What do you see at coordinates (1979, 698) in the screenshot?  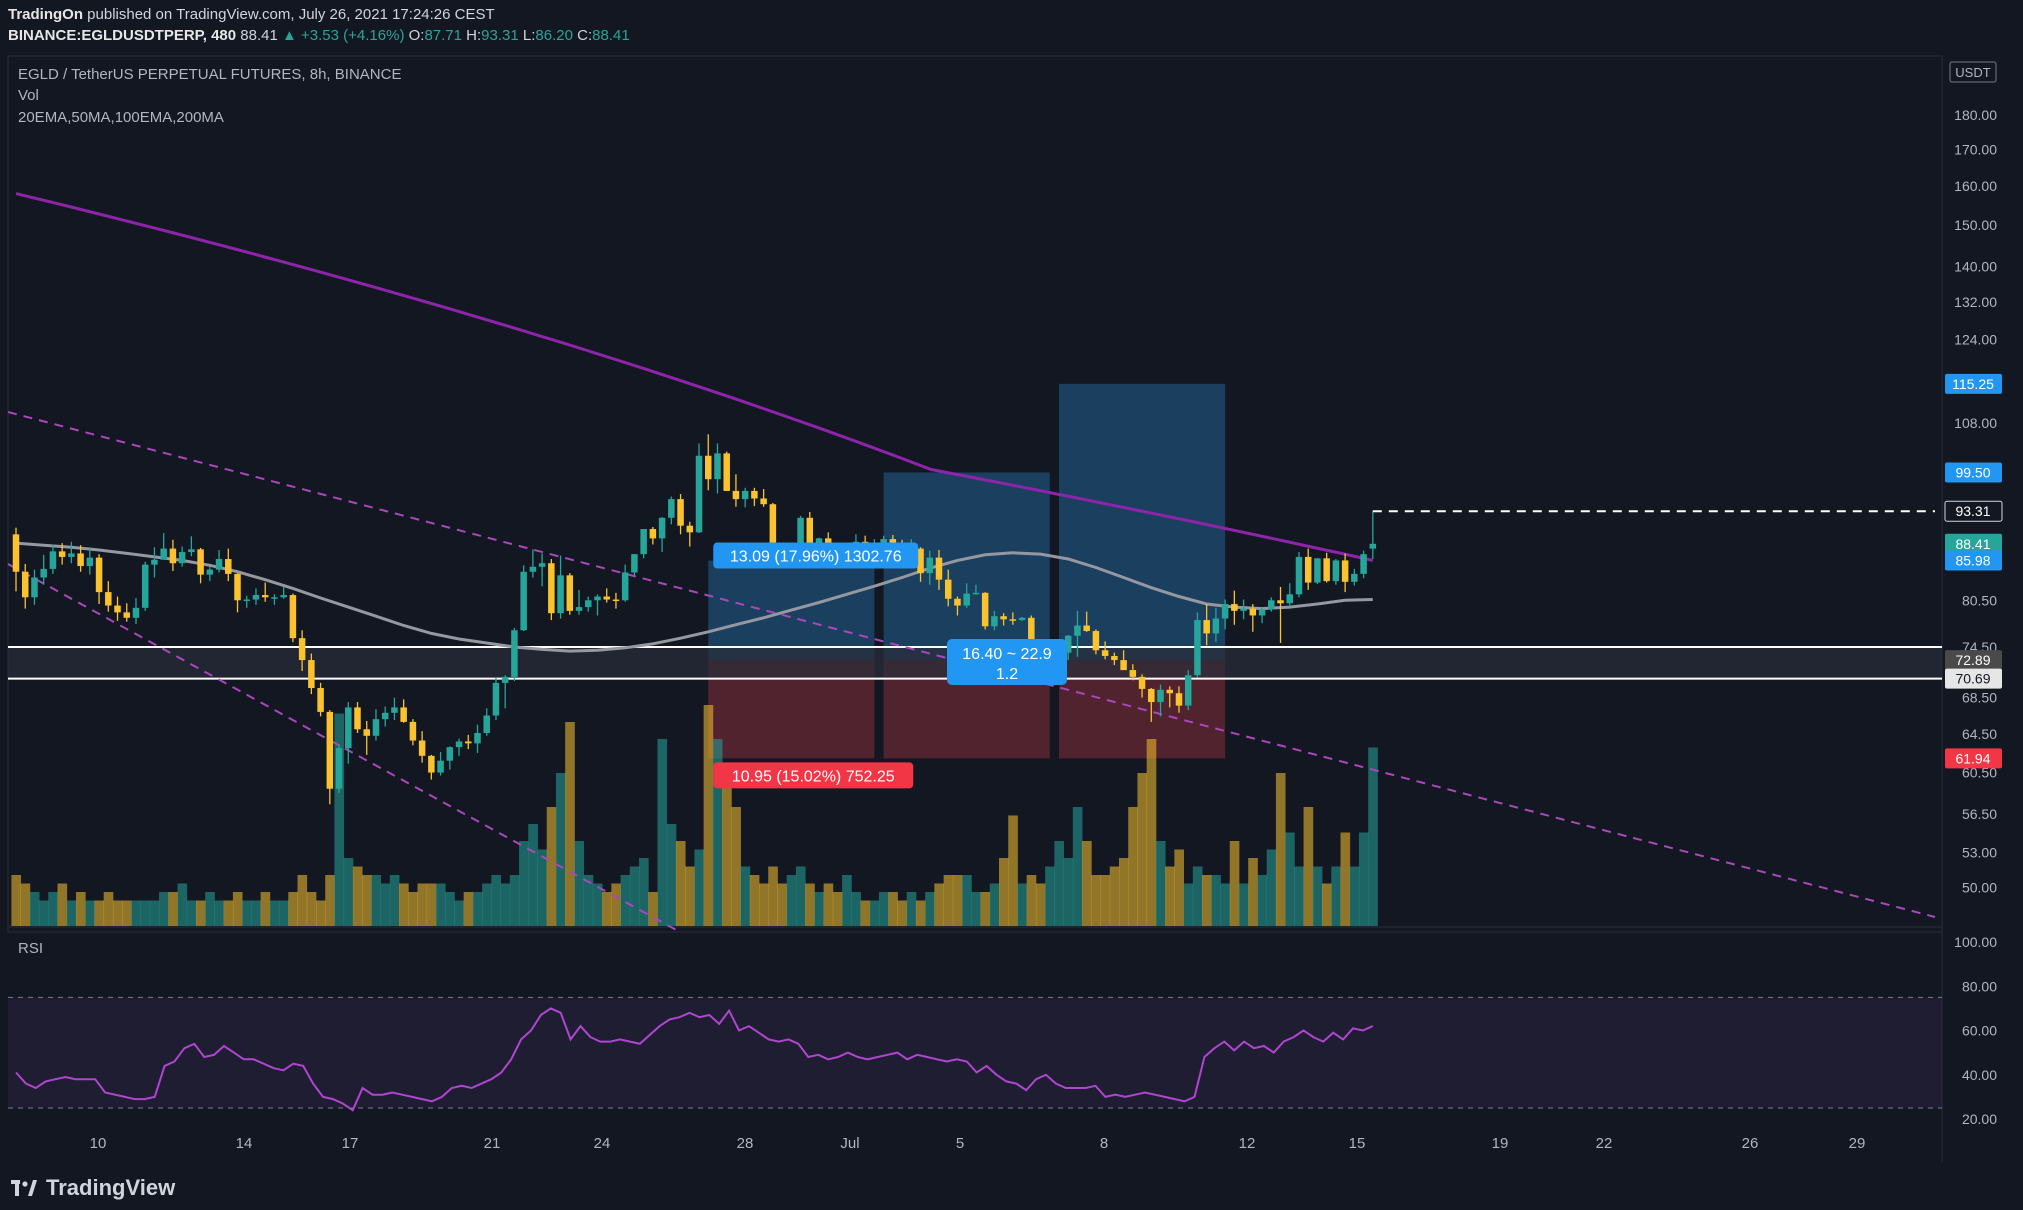 I see `price-axis-tick: 68.50` at bounding box center [1979, 698].